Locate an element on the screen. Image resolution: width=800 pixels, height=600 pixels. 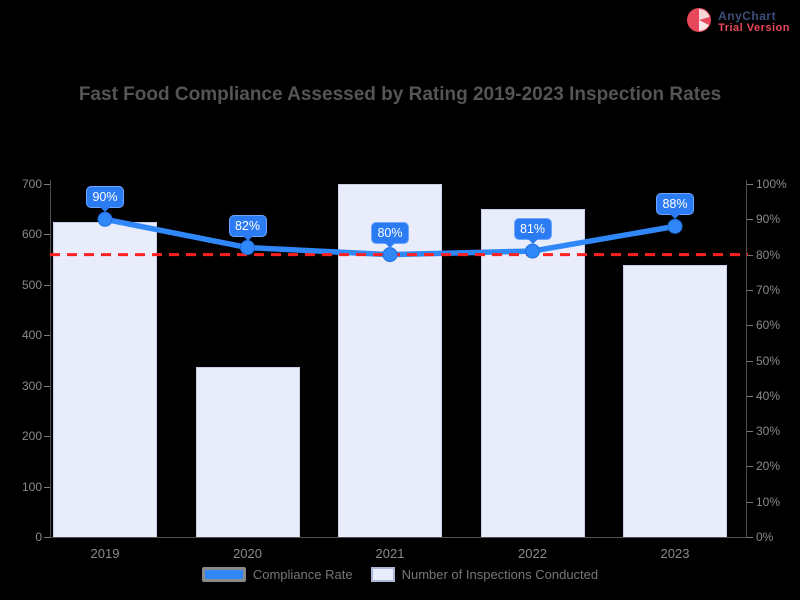
y-axis-left-line is located at coordinates (50, 359).